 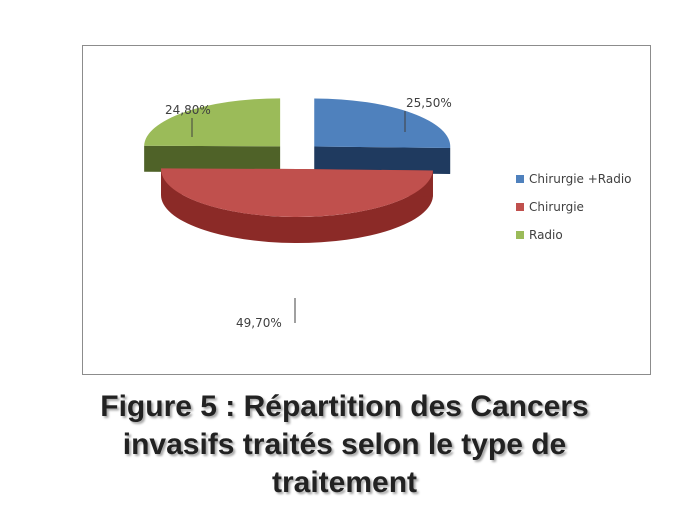 I want to click on caption-line-1: Figure 5 : Répartition des Cancers, so click(x=344, y=406).